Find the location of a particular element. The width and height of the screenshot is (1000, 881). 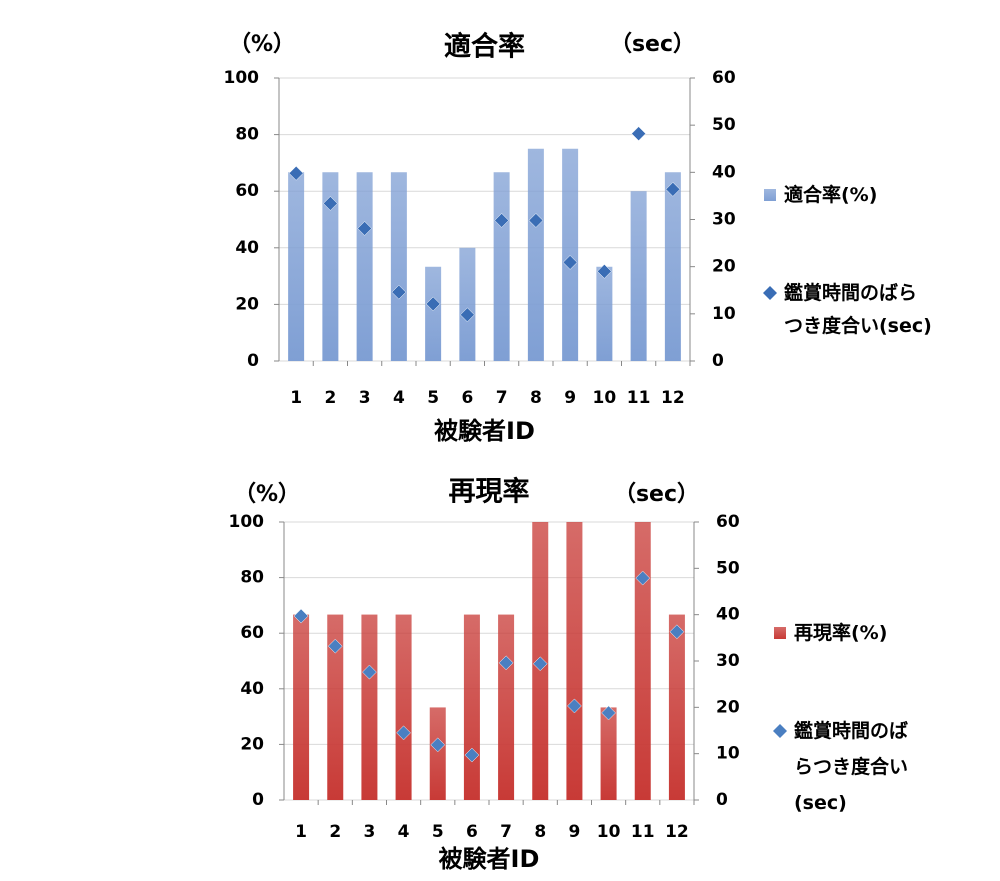

x-axis-label: 被験者ID is located at coordinates (484, 431).